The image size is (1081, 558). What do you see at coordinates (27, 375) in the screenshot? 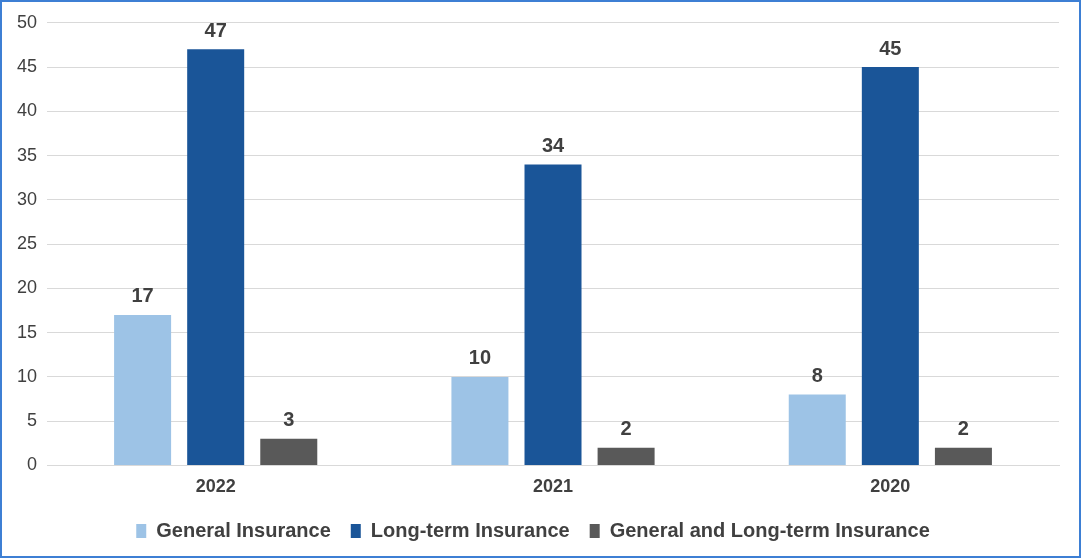
I see `y-tick-label: 10` at bounding box center [27, 375].